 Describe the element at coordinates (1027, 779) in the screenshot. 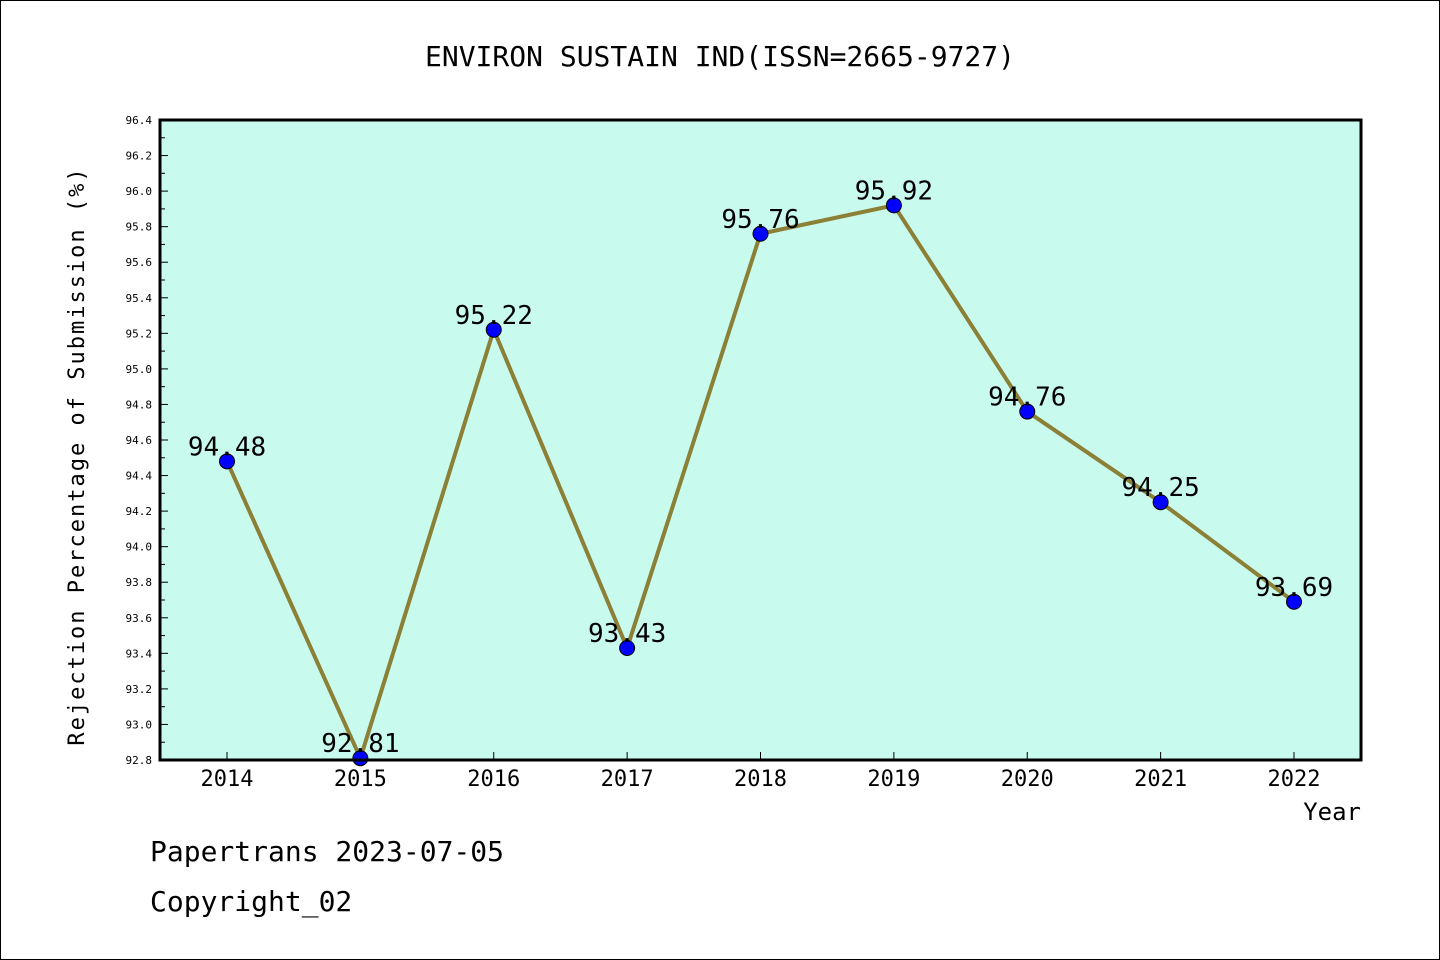

I see `x-tick-label: 2020` at that location.